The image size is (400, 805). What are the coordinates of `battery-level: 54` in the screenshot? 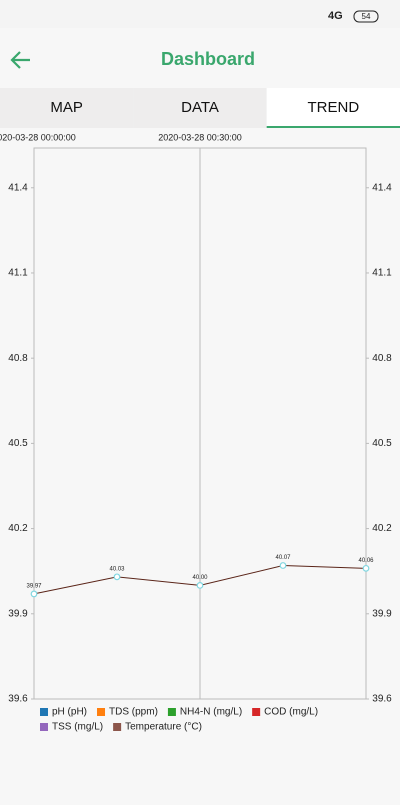 It's located at (366, 16).